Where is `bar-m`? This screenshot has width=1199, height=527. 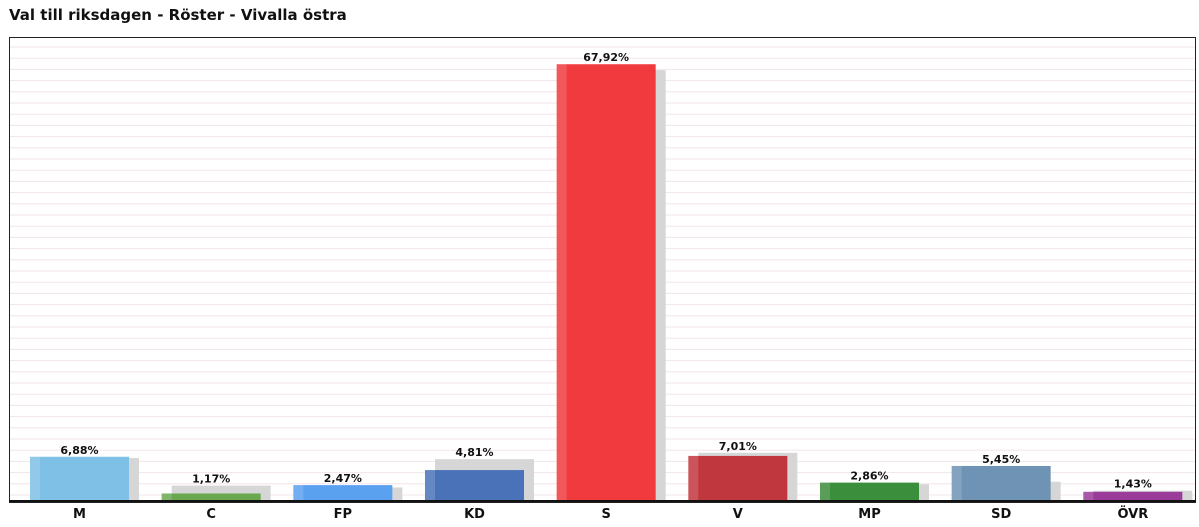 bar-m is located at coordinates (79, 478).